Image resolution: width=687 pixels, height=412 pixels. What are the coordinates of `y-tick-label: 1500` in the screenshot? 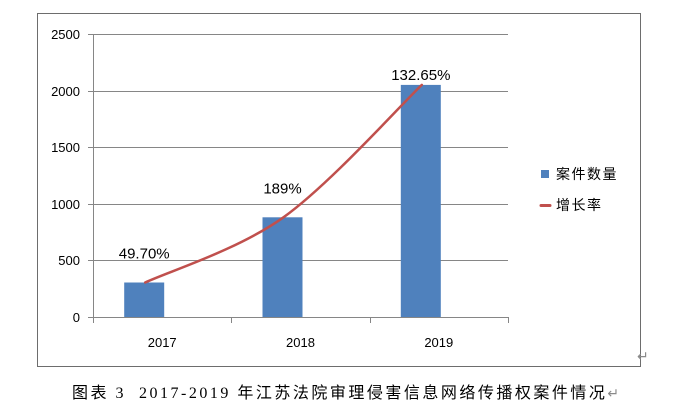 It's located at (65, 147).